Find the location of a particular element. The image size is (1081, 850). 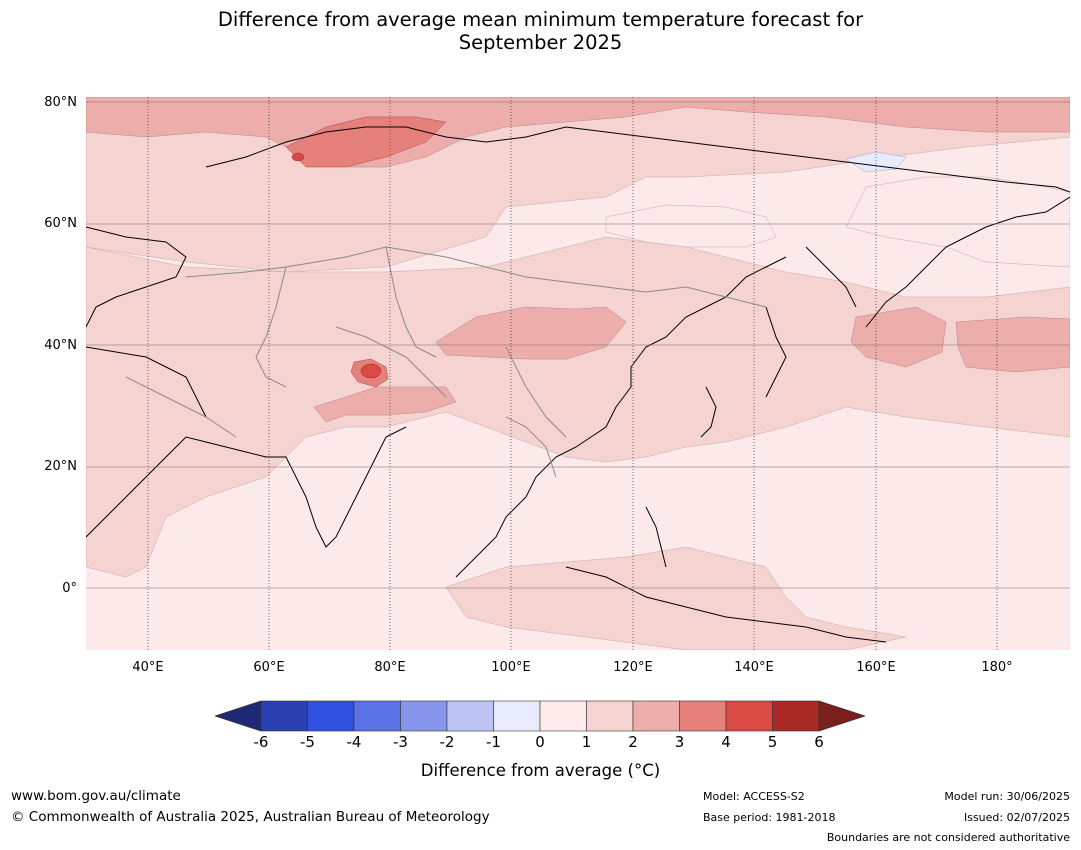

base-period-text: Base period: 1981-2018 is located at coordinates (769, 817).